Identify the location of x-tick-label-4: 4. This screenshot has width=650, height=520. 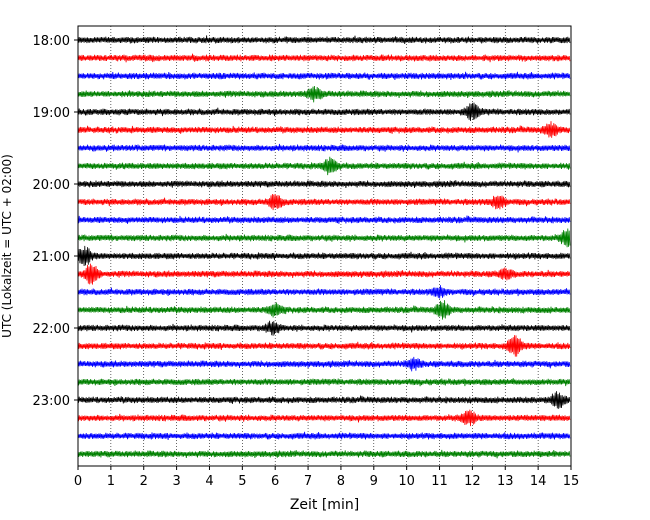
(209, 481).